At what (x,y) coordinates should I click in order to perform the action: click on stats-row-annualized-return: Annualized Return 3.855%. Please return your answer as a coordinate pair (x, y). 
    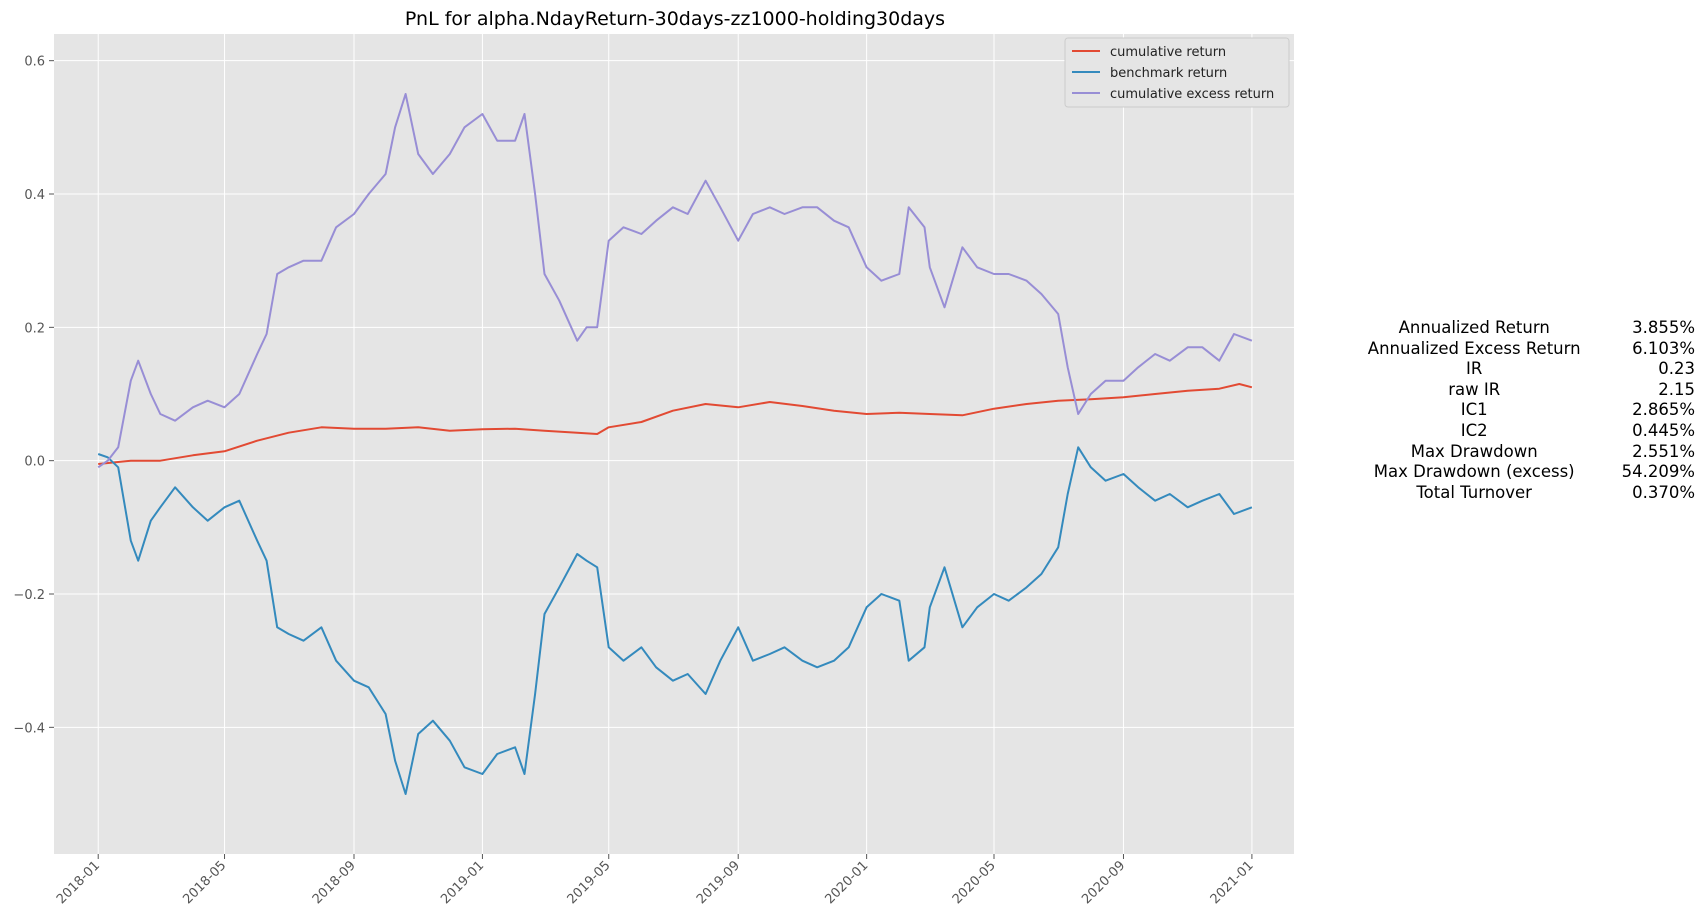
    Looking at the image, I should click on (1527, 328).